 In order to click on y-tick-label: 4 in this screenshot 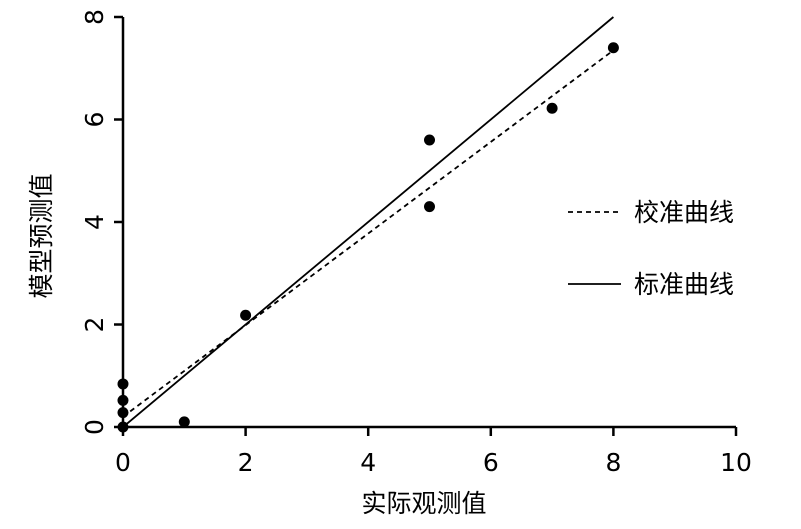, I will do `click(94, 222)`.